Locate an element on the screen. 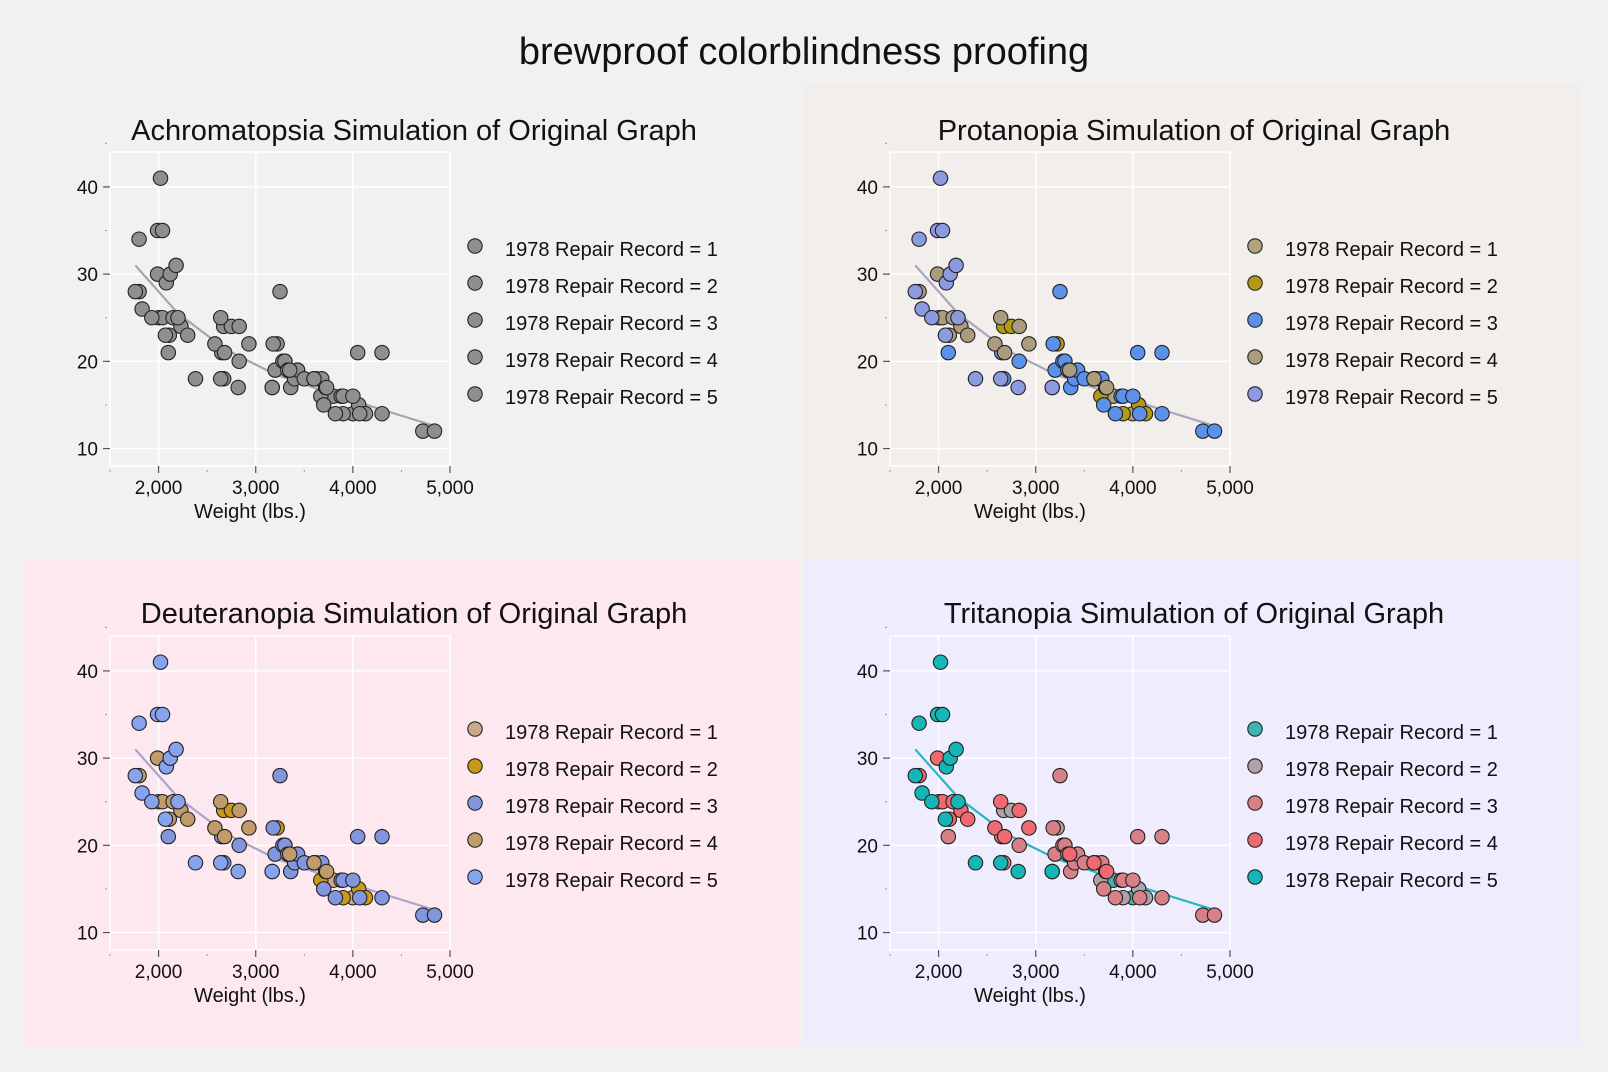 Image resolution: width=1608 pixels, height=1072 pixels. panel-title: Tritanopia Simulation of Original Graph is located at coordinates (1194, 614).